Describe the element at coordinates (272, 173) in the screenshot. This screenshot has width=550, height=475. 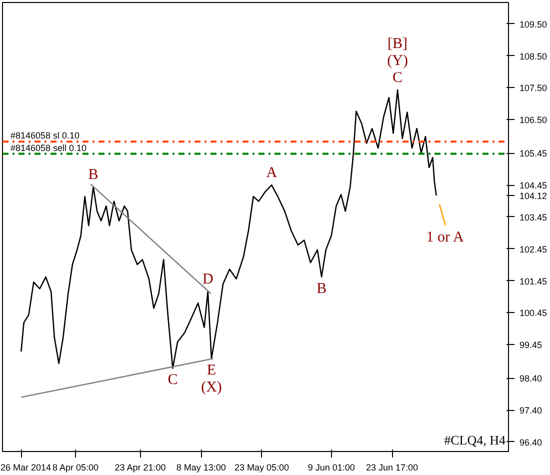
I see `annotation: A` at that location.